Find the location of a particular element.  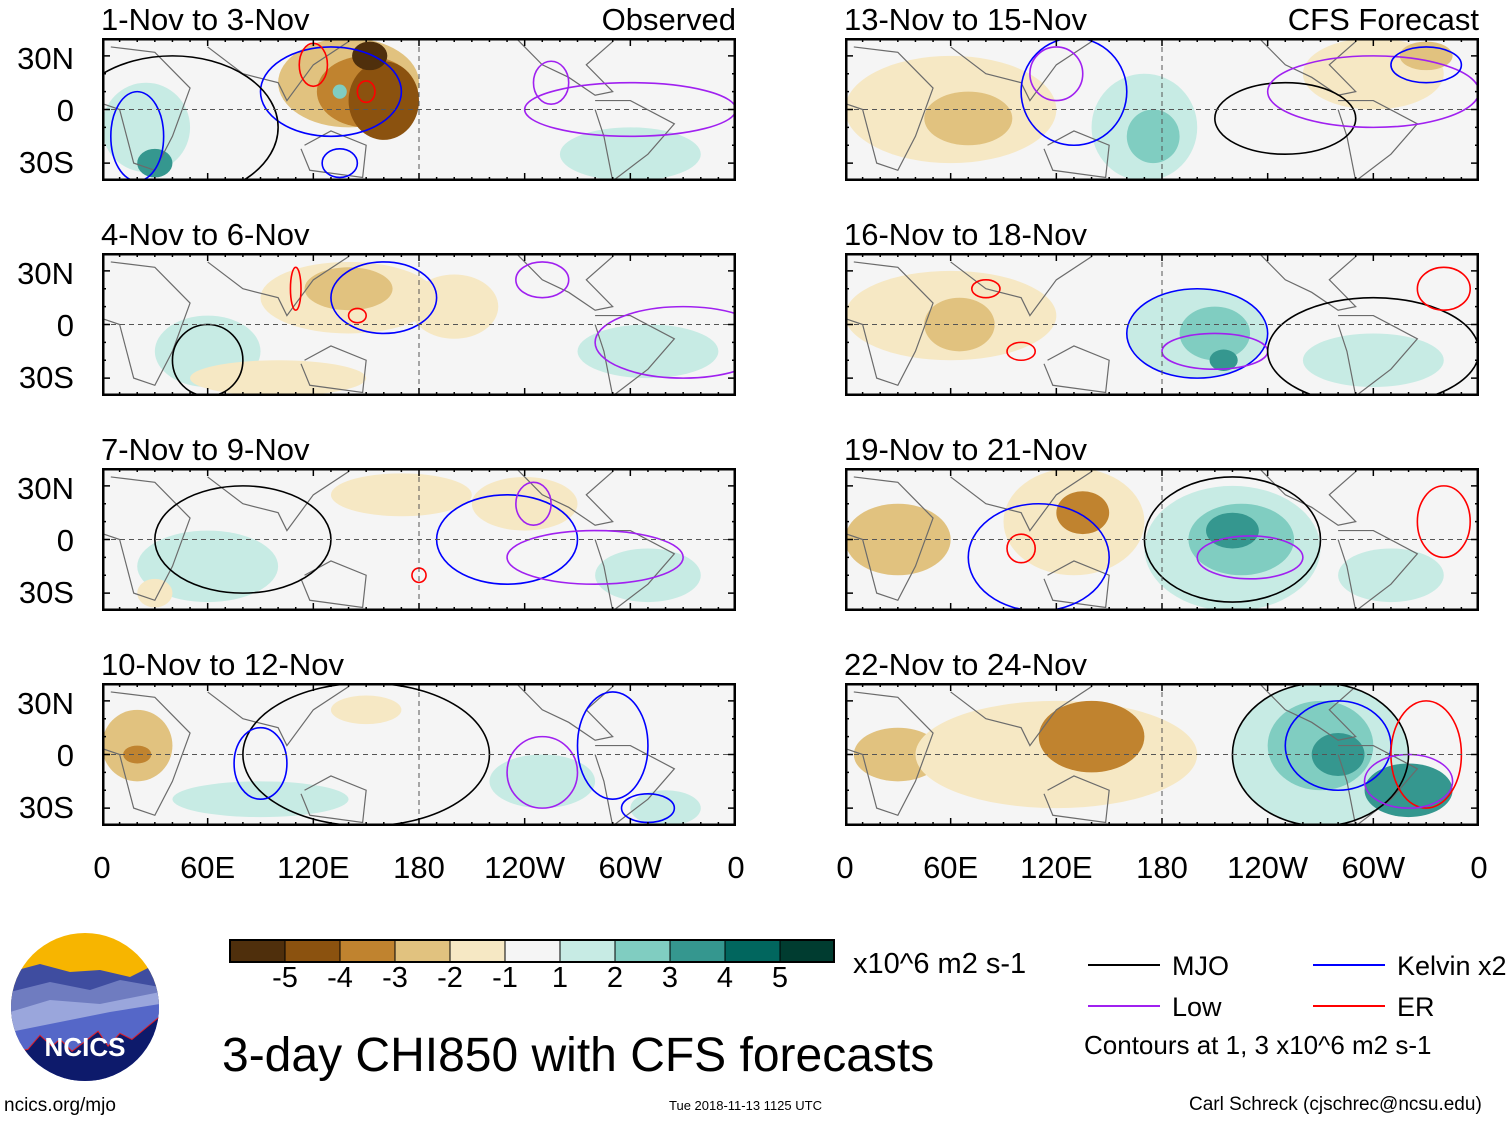

panel-title: 22-Nov to 24-Nov is located at coordinates (965, 664).